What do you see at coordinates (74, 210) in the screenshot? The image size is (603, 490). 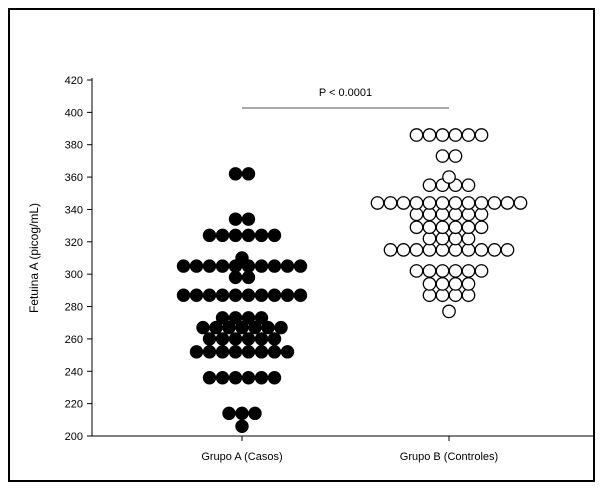 I see `y-tick-label: 340` at bounding box center [74, 210].